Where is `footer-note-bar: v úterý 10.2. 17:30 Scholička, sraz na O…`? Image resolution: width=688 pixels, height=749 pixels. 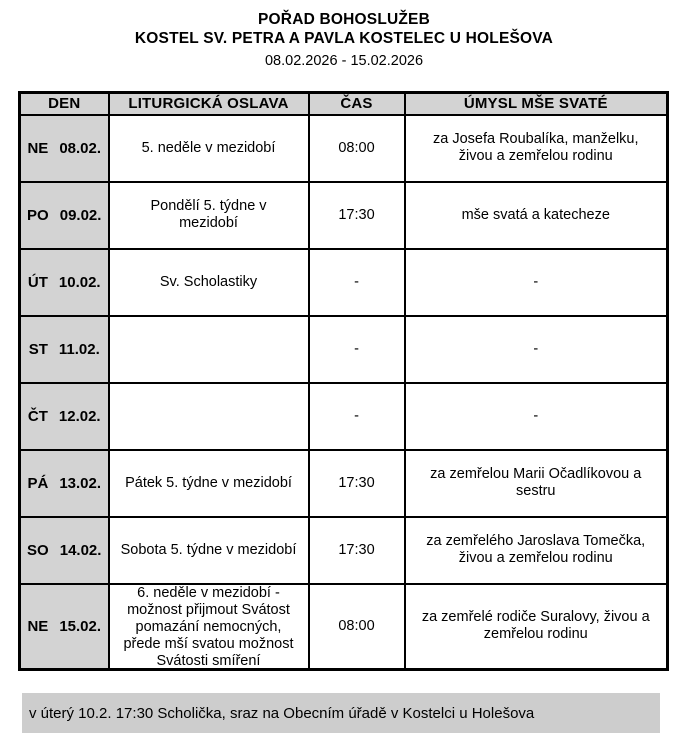
footer-note-bar: v úterý 10.2. 17:30 Scholička, sraz na O… is located at coordinates (341, 713).